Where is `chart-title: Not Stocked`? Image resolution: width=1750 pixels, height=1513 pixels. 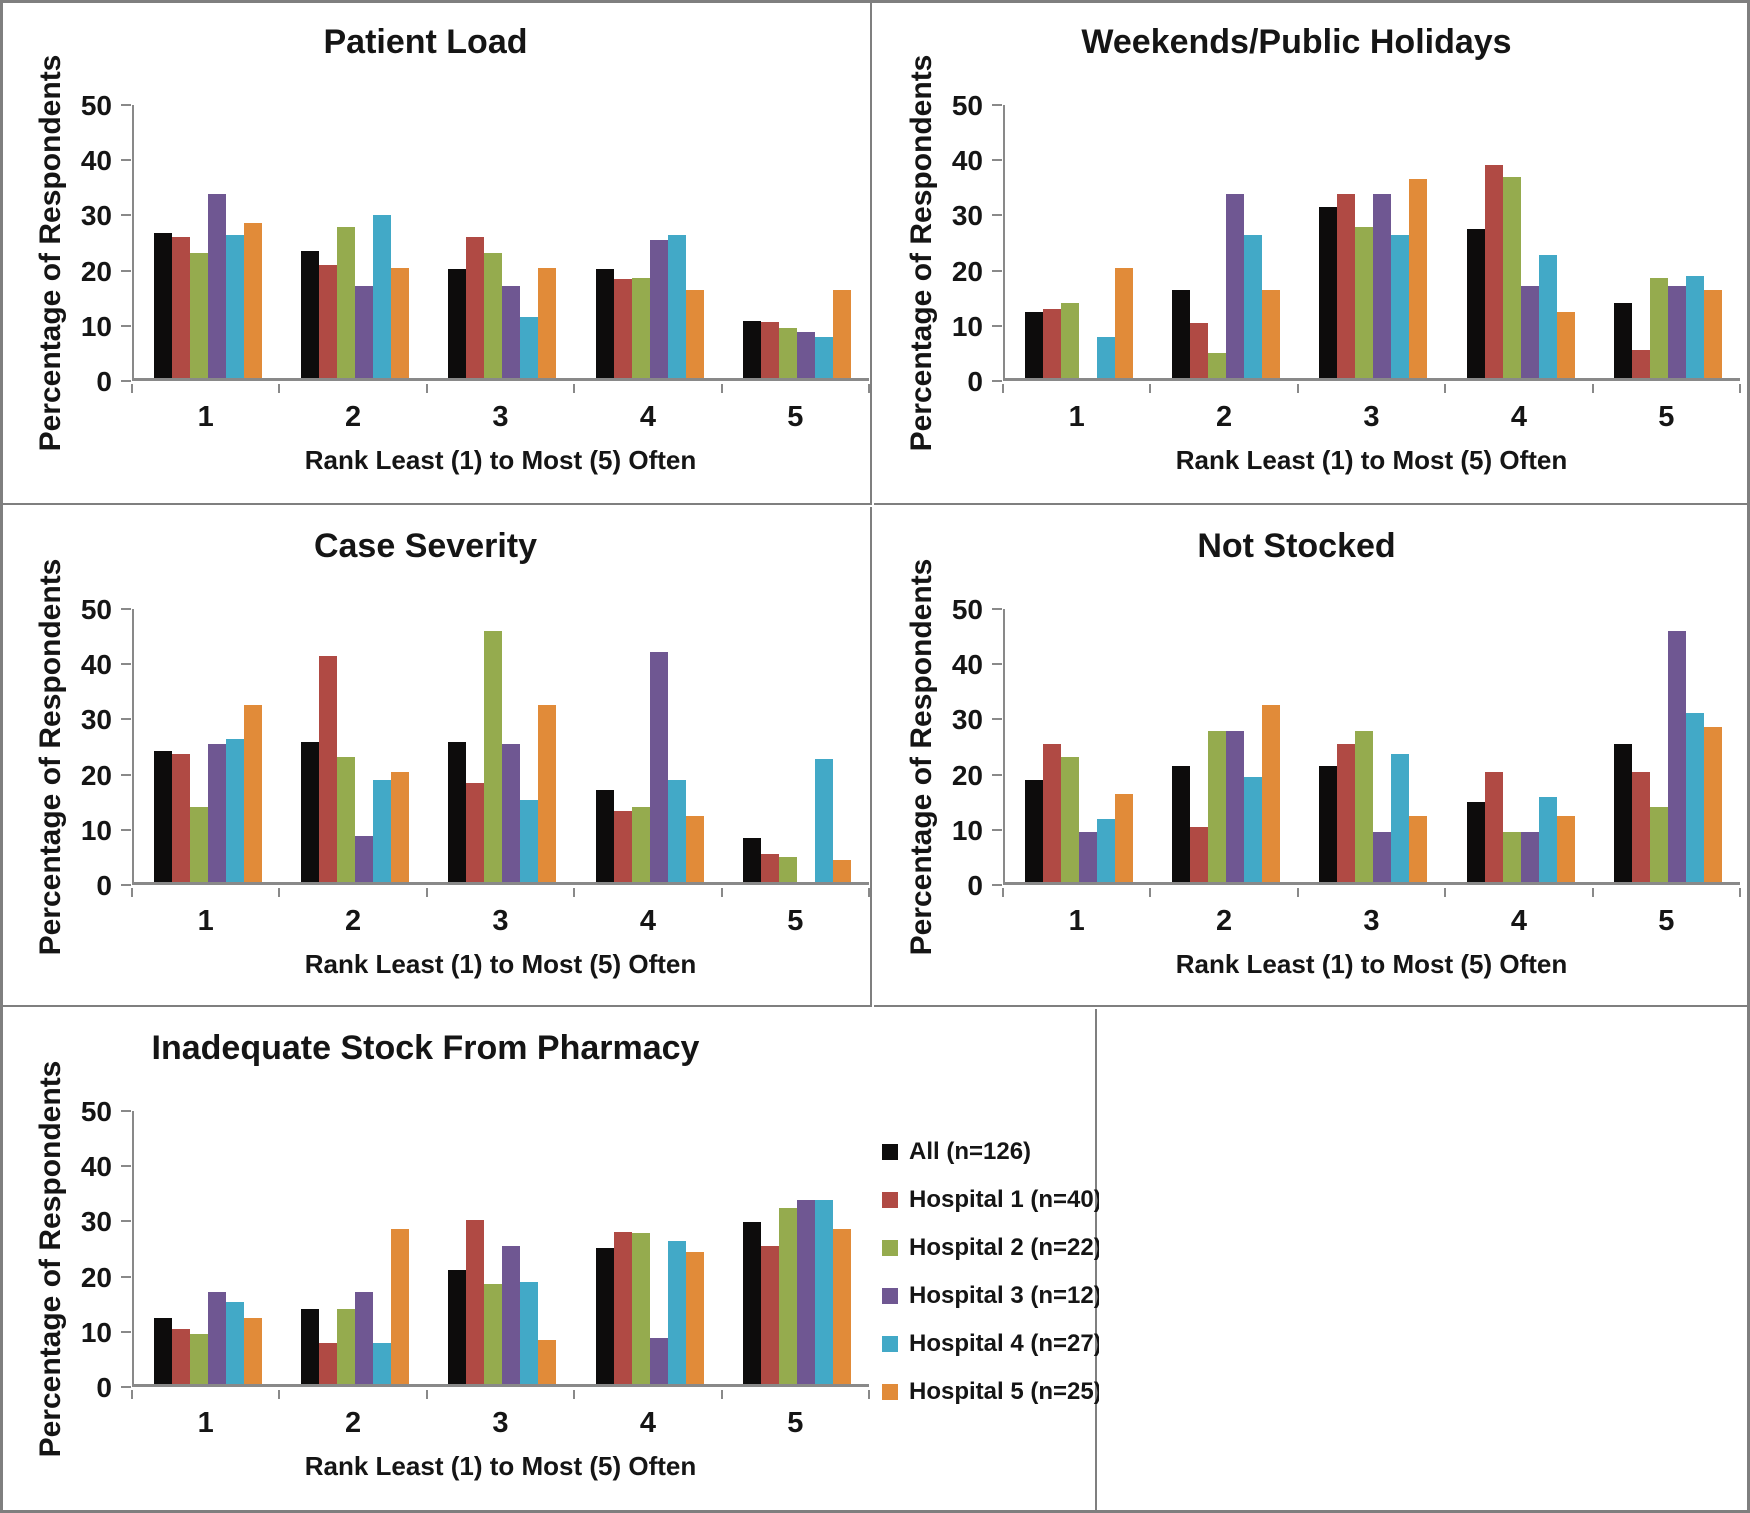
chart-title: Not Stocked is located at coordinates (1296, 546).